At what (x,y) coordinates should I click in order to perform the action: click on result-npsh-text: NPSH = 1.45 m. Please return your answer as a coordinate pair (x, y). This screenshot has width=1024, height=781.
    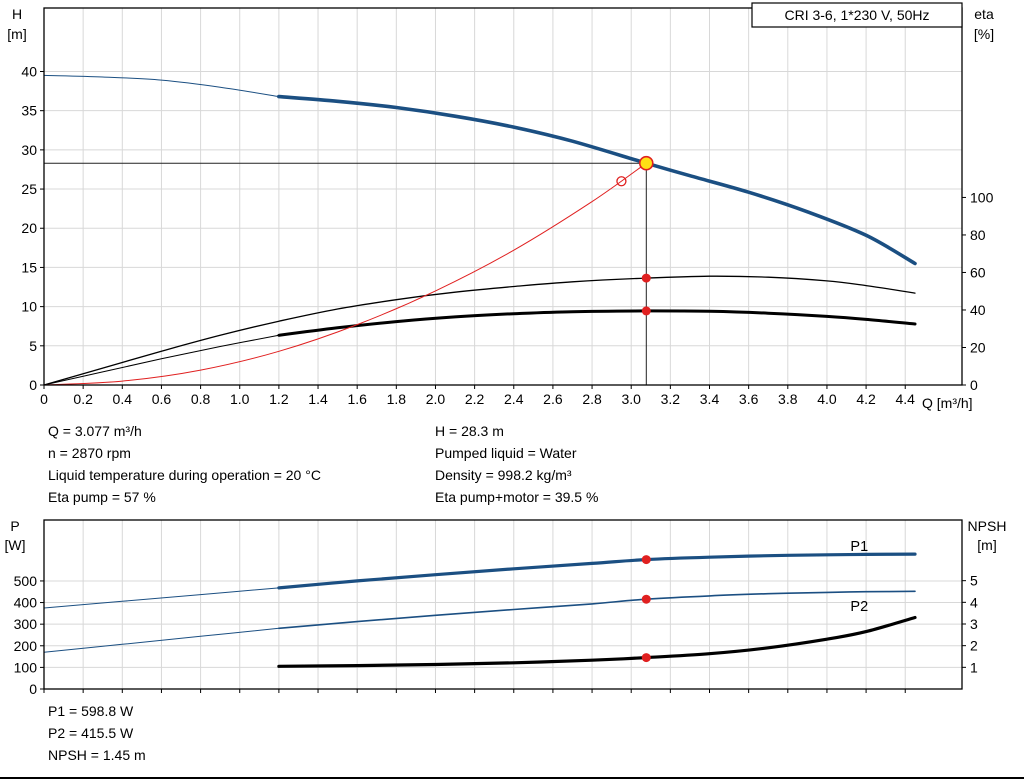
    Looking at the image, I should click on (97, 755).